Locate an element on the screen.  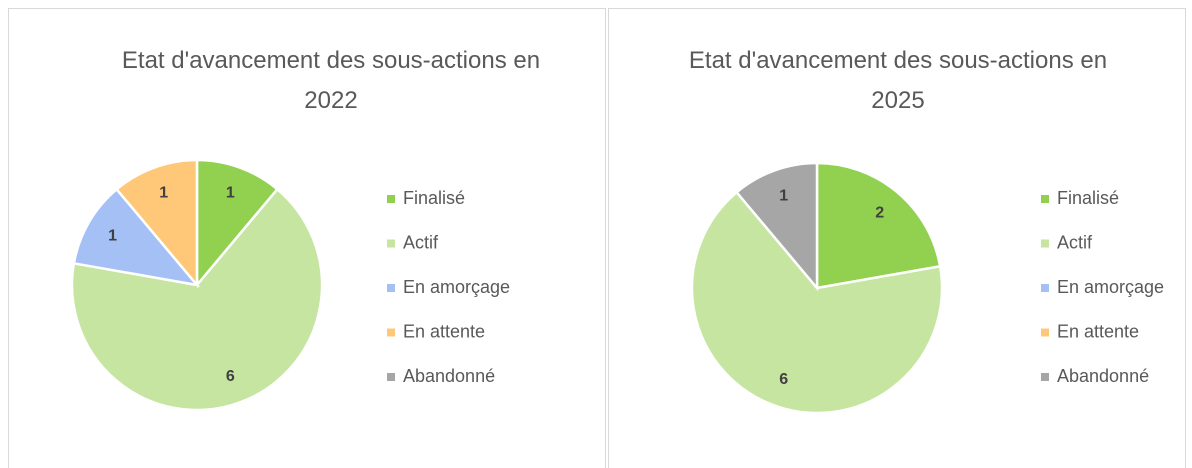
data-label: 2 is located at coordinates (879, 213).